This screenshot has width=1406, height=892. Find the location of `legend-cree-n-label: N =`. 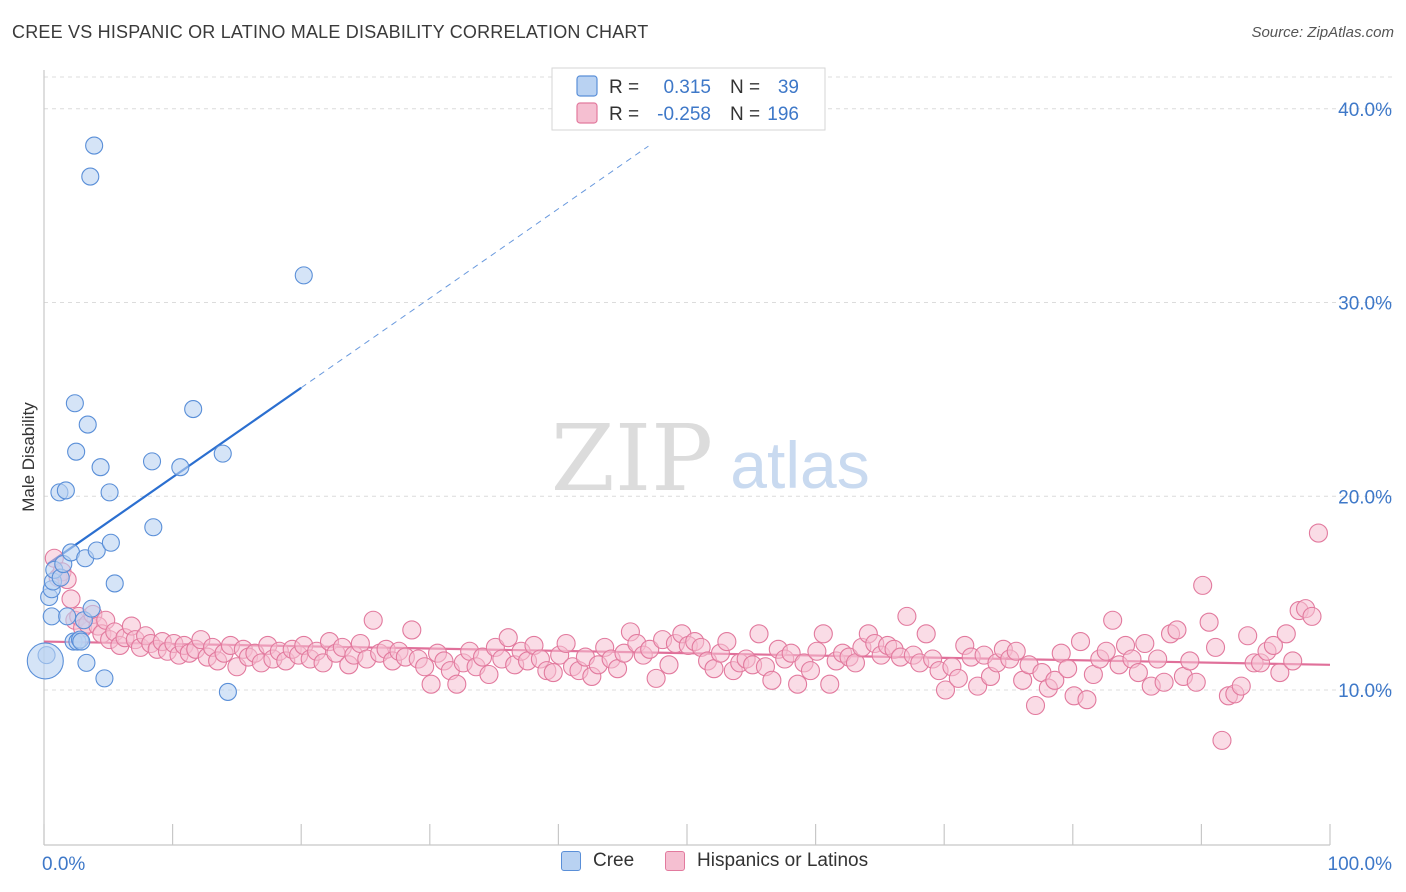

legend-cree-n-label: N = is located at coordinates (745, 87).